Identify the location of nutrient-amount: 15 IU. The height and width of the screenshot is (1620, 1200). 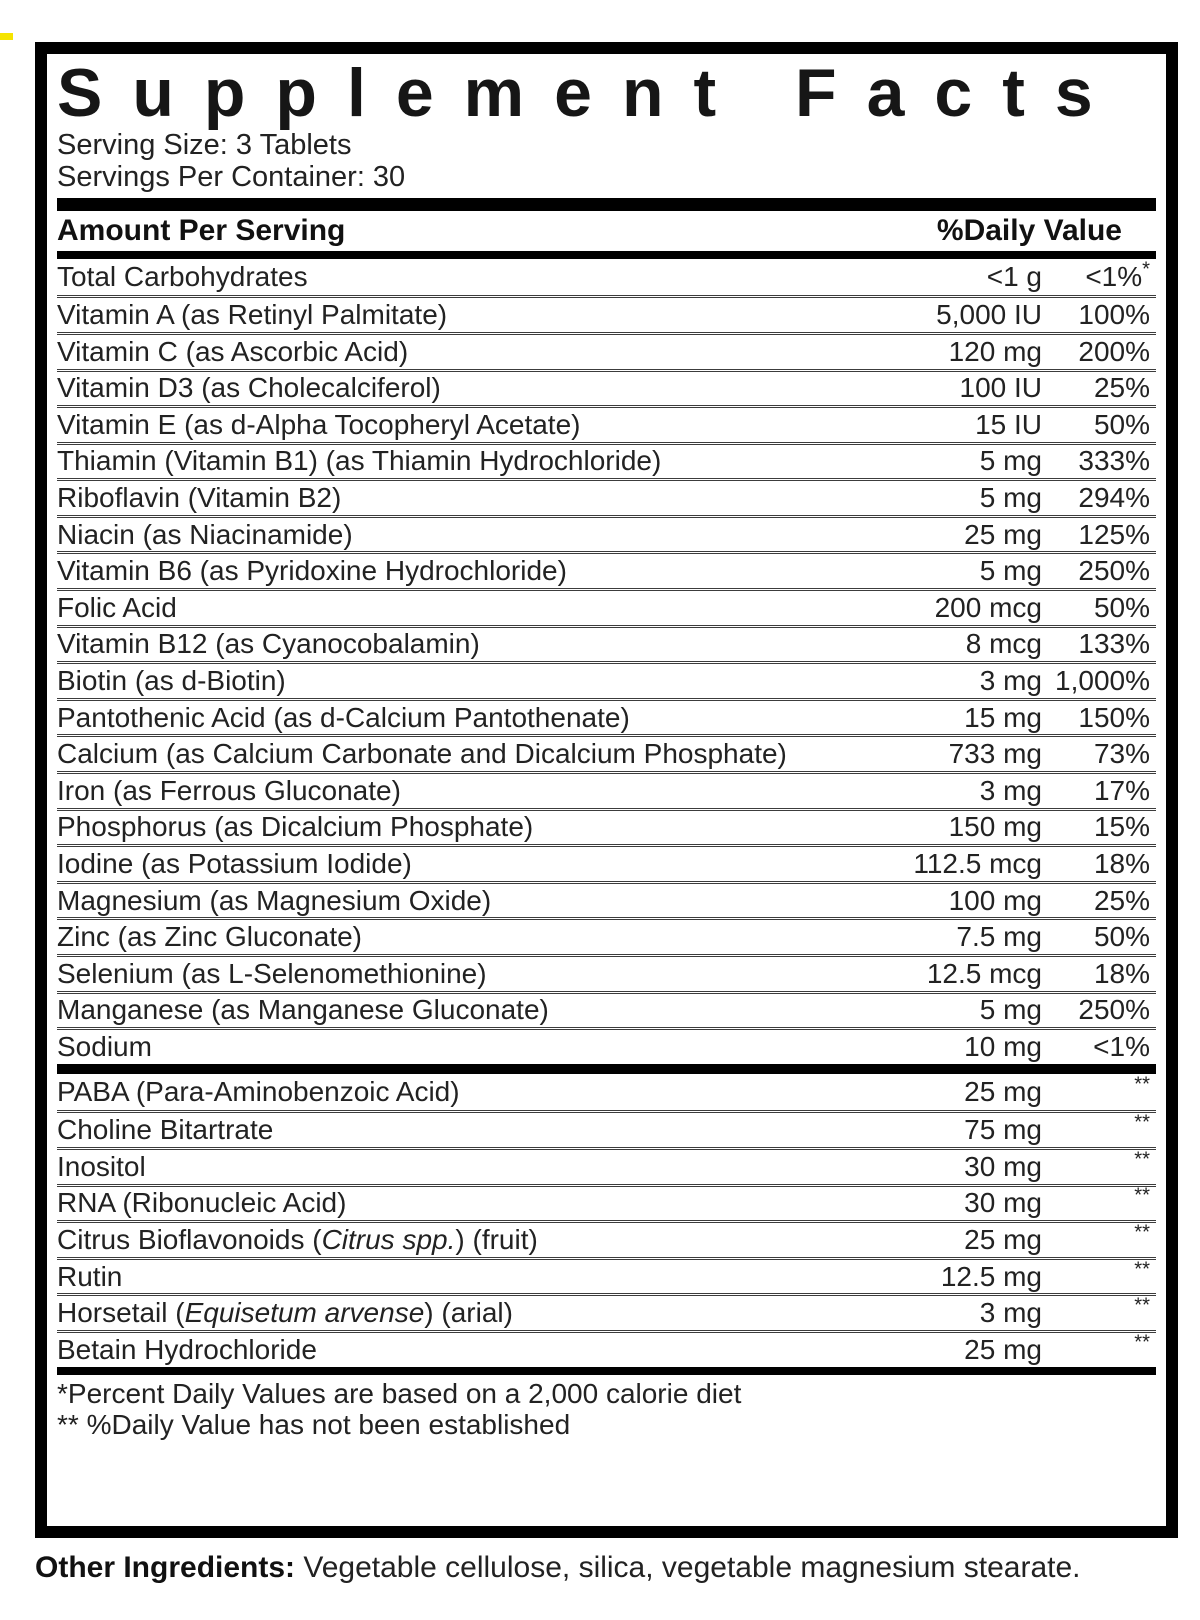
(1008, 424).